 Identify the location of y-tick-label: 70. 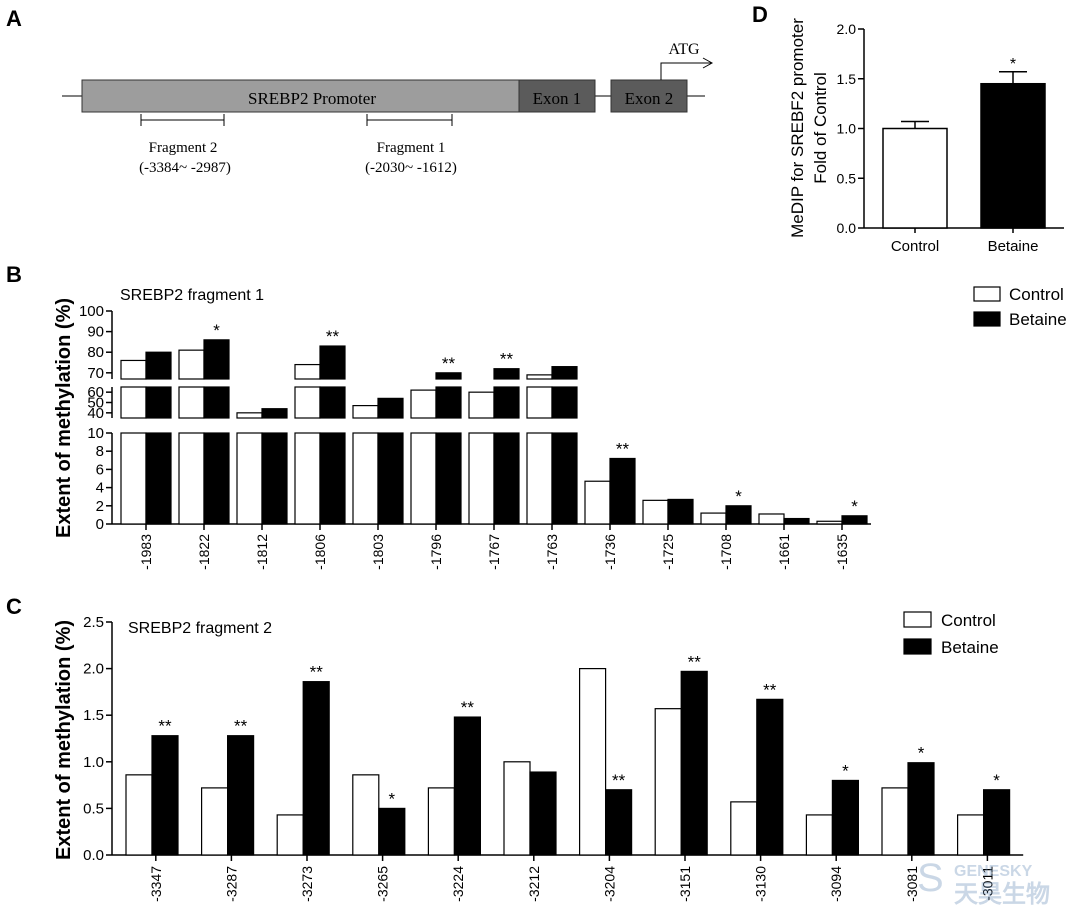
(95, 373).